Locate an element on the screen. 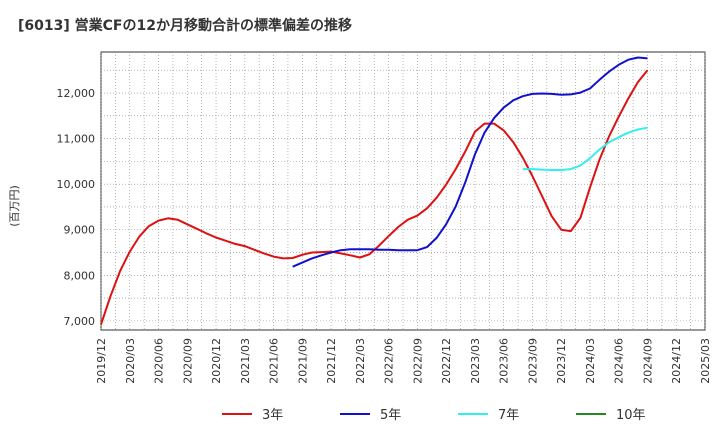 This screenshot has height=440, width=720. y-tick-label: 11,000 is located at coordinates (76, 139).